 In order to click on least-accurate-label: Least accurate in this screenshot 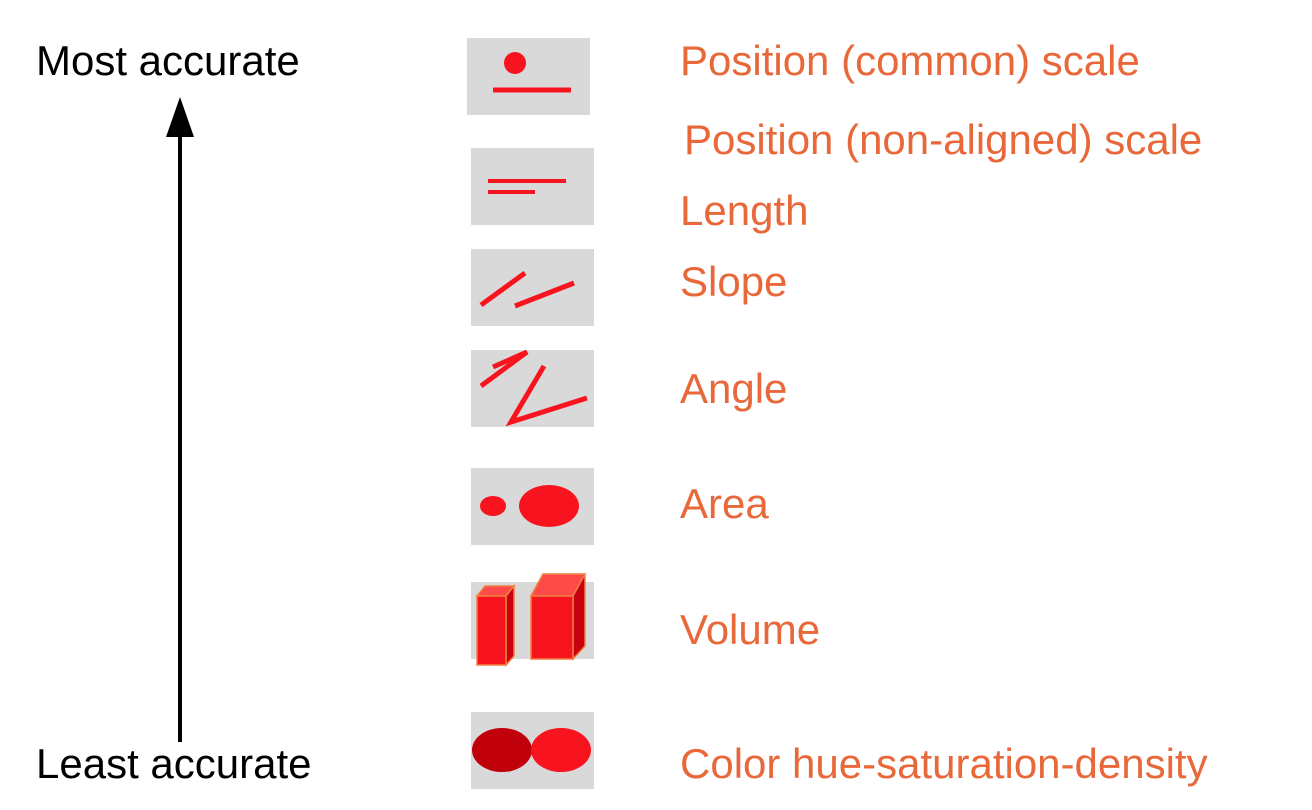, I will do `click(174, 763)`.